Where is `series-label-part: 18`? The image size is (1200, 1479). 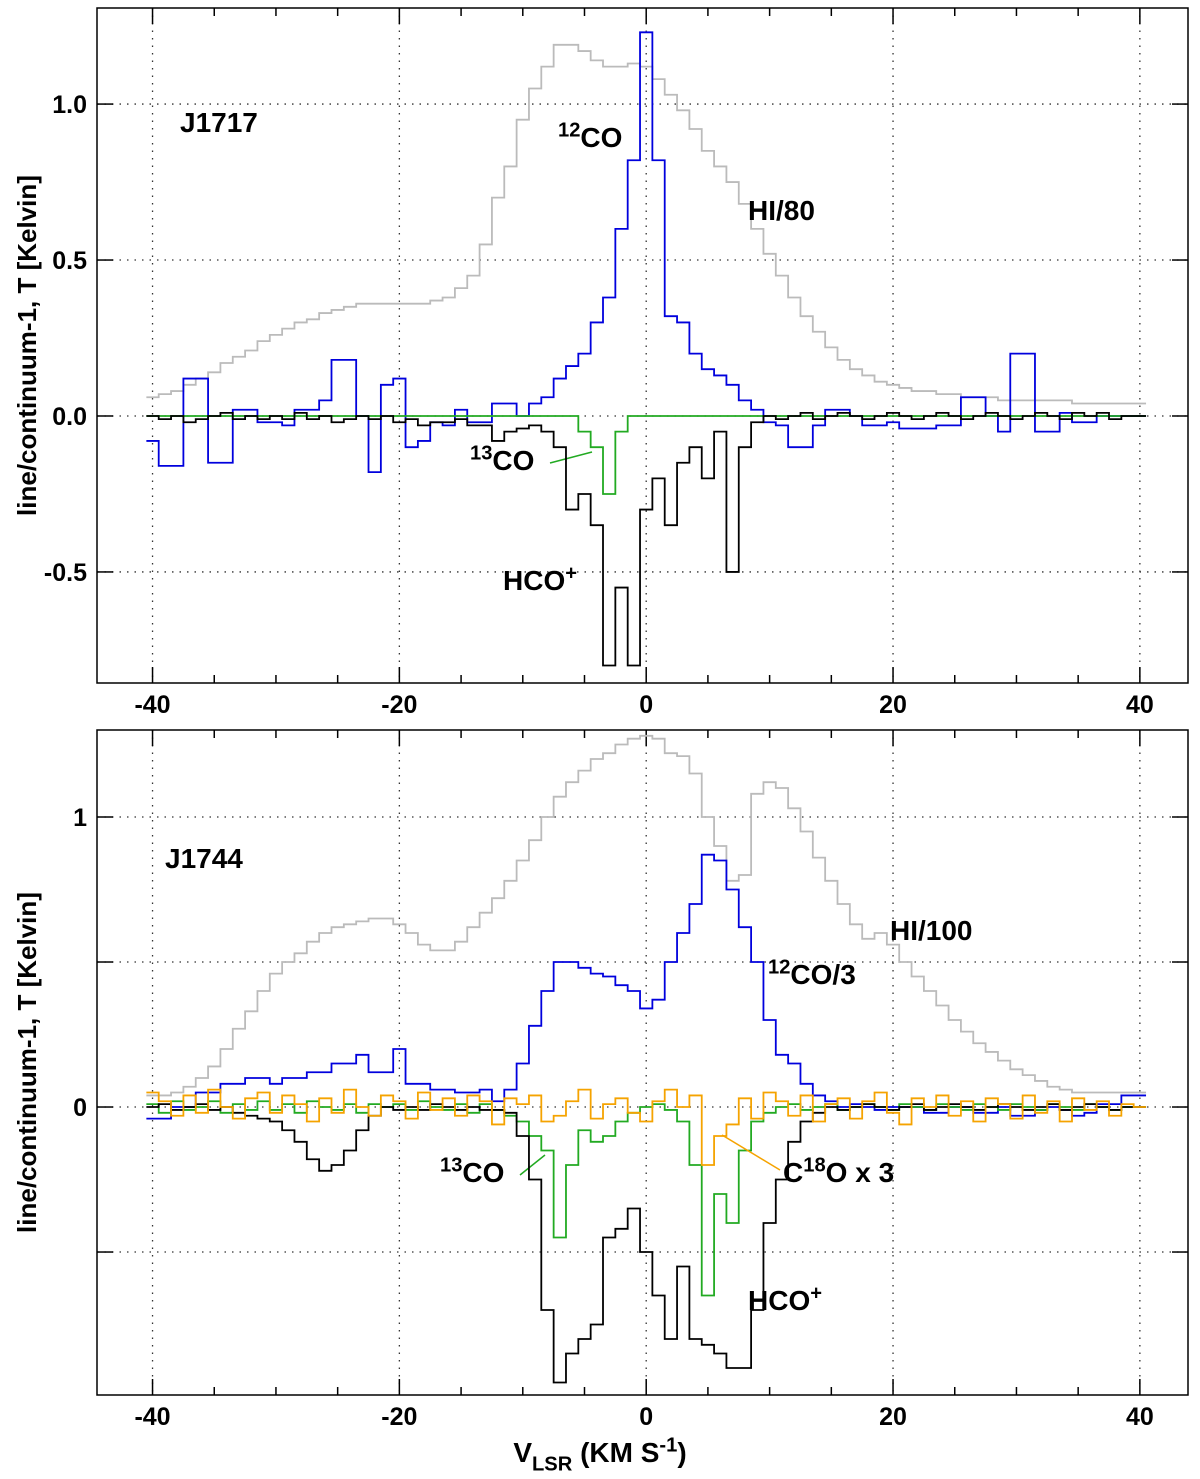 series-label-part: 18 is located at coordinates (814, 1165).